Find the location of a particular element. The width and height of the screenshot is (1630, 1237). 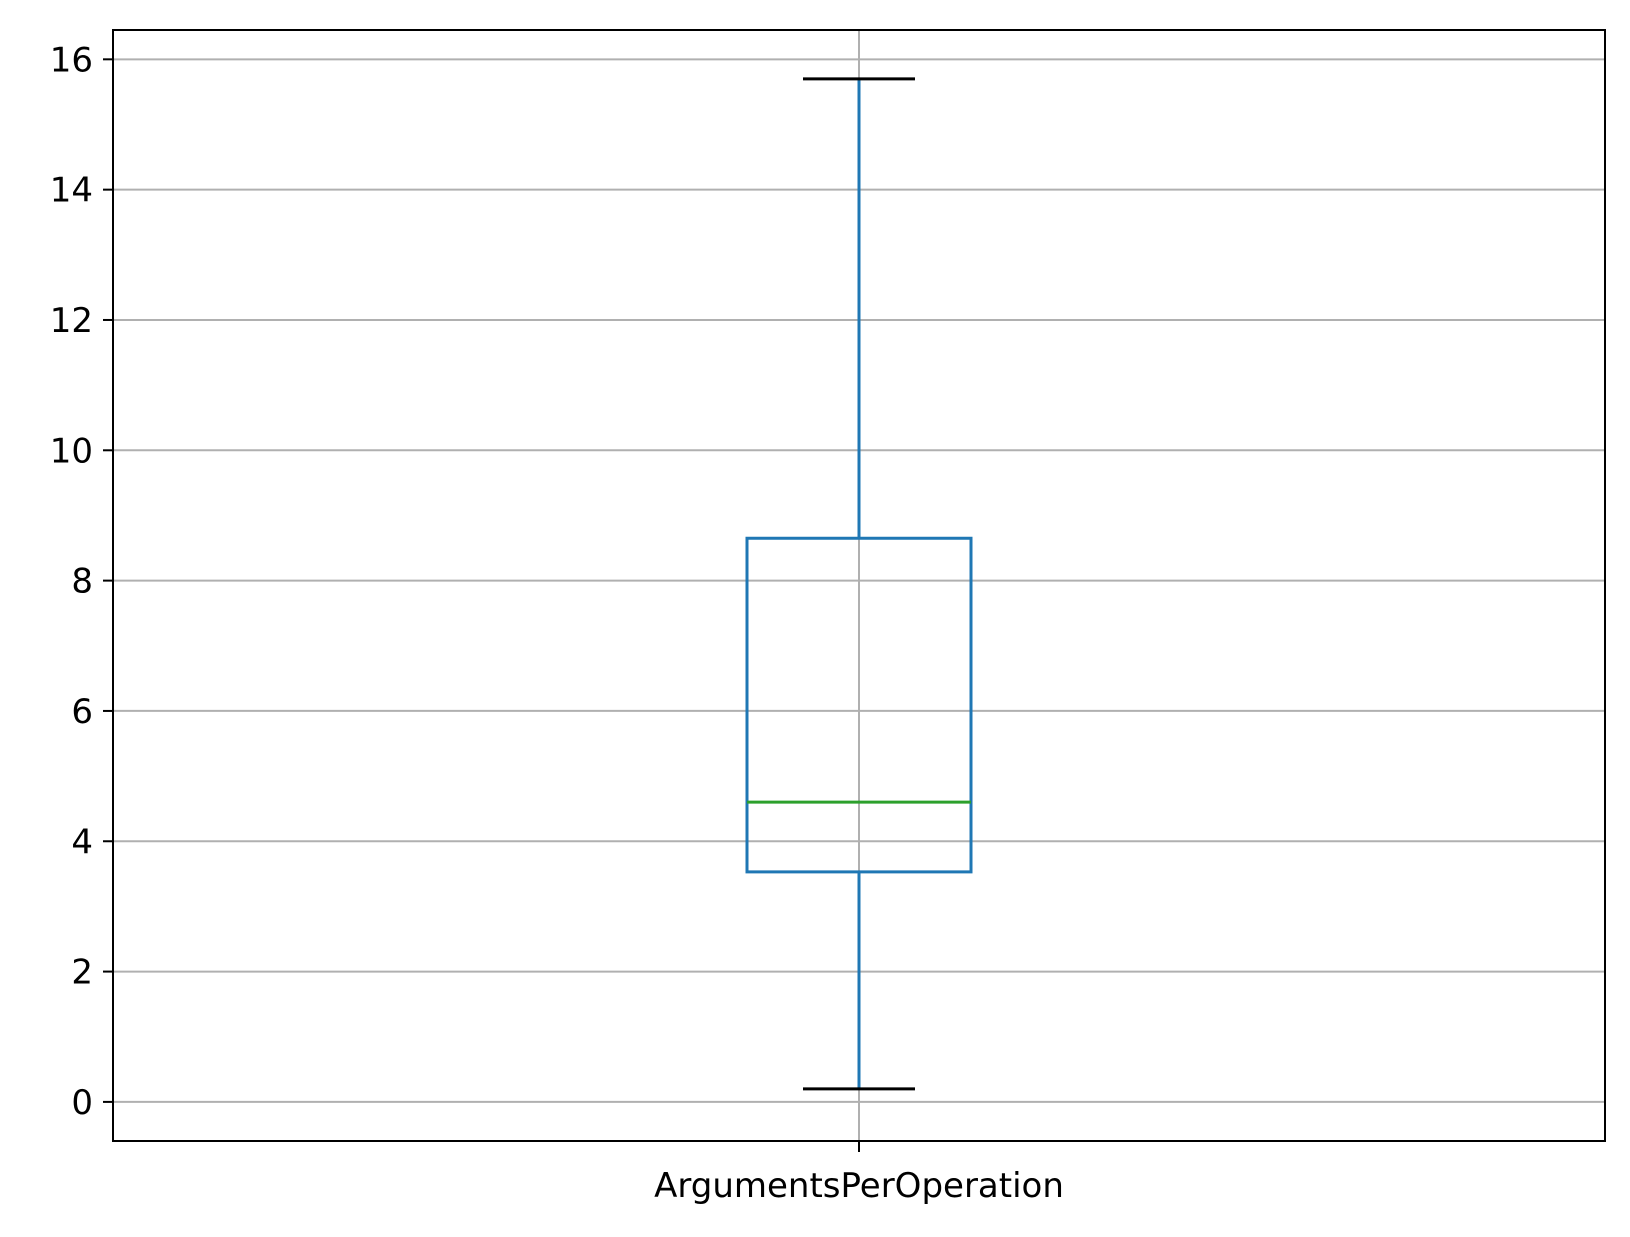

y-tick-label: 12 is located at coordinates (71, 321).